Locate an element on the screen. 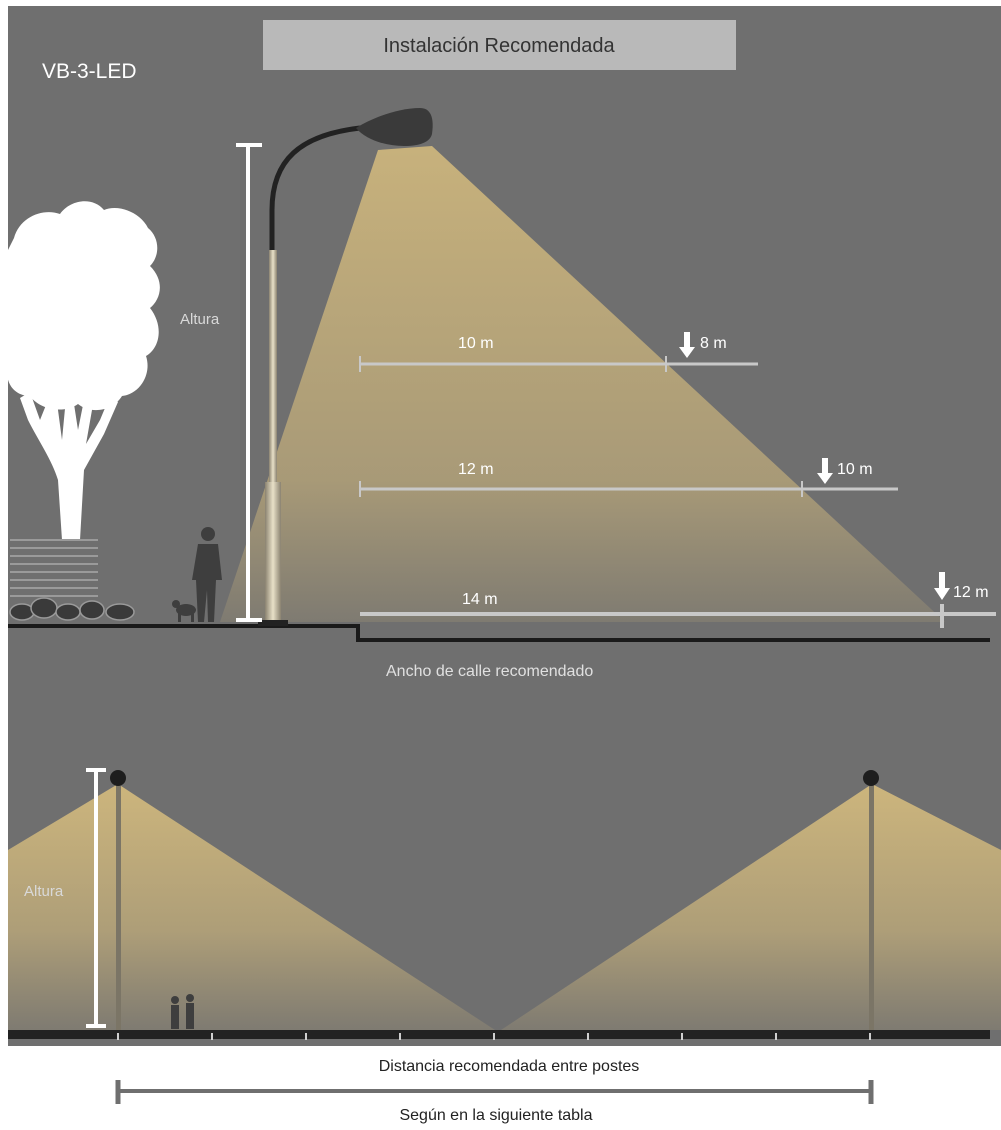 The width and height of the screenshot is (1001, 1130). front-light-beam-right is located at coordinates (751, 907).